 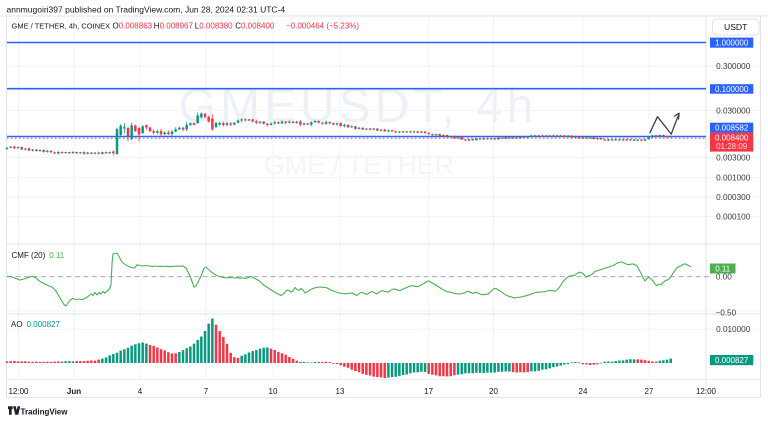 What do you see at coordinates (724, 276) in the screenshot?
I see `svg-text: 0.00` at bounding box center [724, 276].